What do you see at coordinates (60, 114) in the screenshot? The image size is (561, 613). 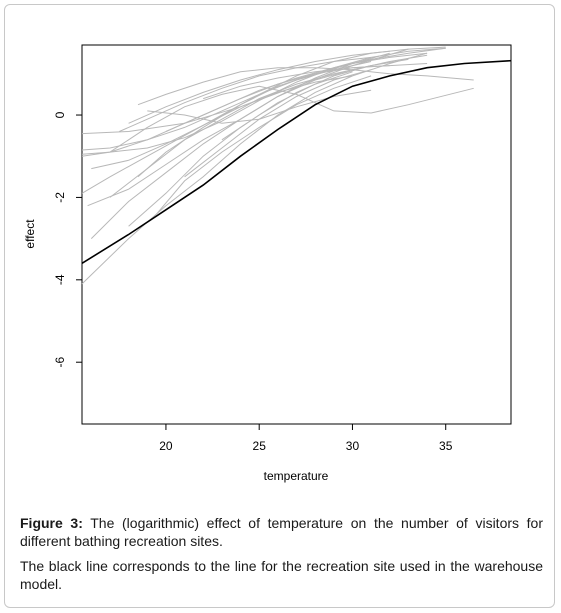 I see `y-tick-label-0: 0` at bounding box center [60, 114].